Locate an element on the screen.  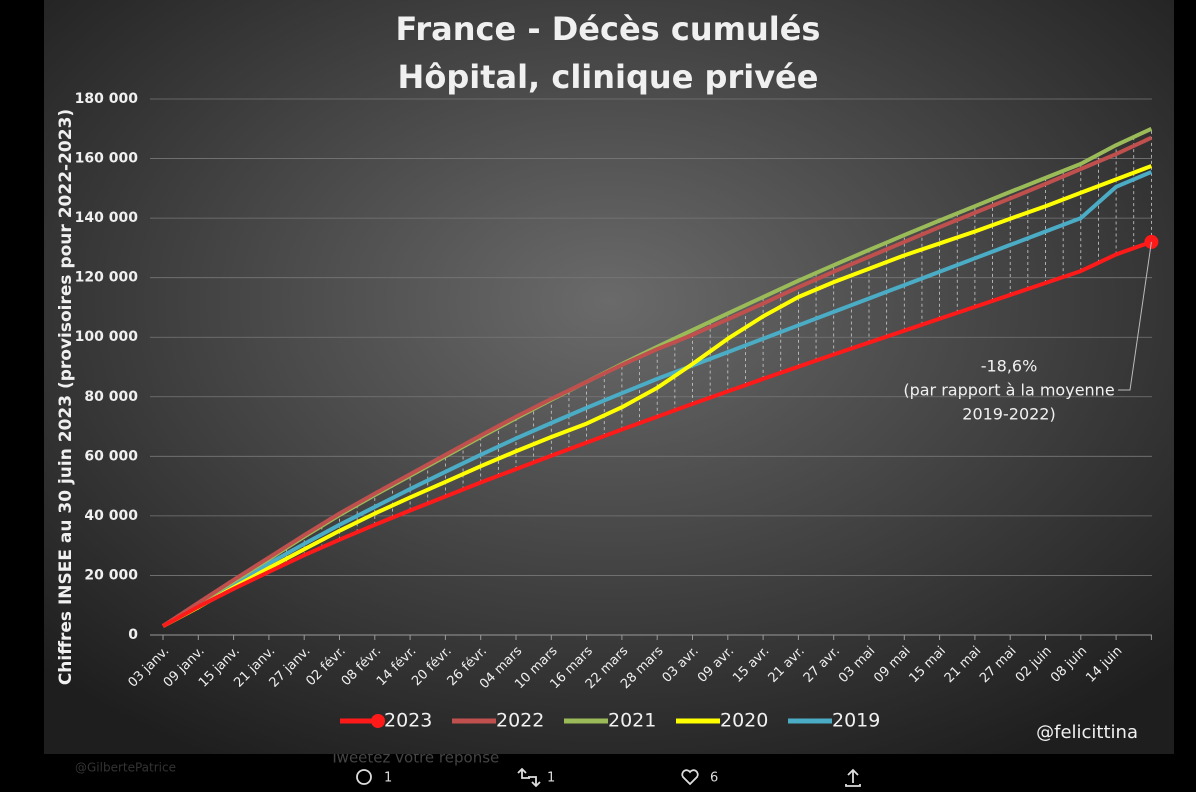
annotation: 2019-2022) is located at coordinates (1008, 414).